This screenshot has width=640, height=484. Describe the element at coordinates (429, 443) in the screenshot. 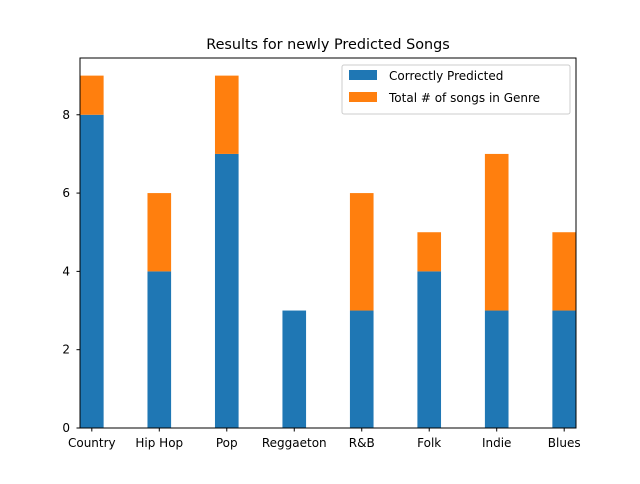

I see `x-tick-label-folk: Folk` at that location.